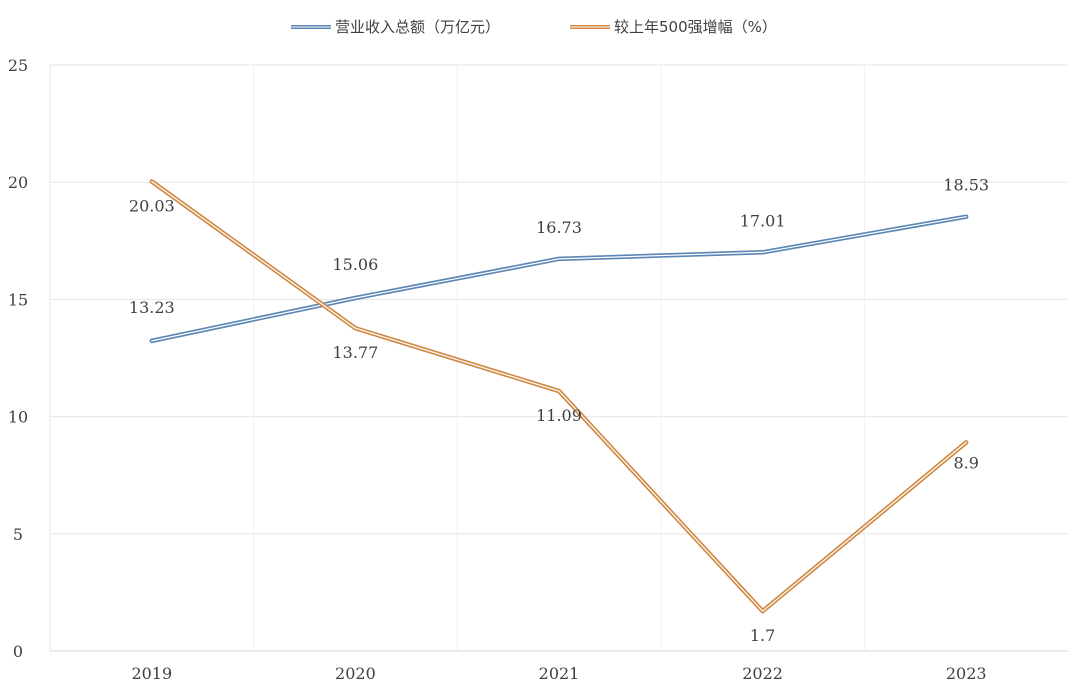 Image resolution: width=1092 pixels, height=697 pixels. What do you see at coordinates (355, 673) in the screenshot?
I see `x-tick-label-2020: 2020` at bounding box center [355, 673].